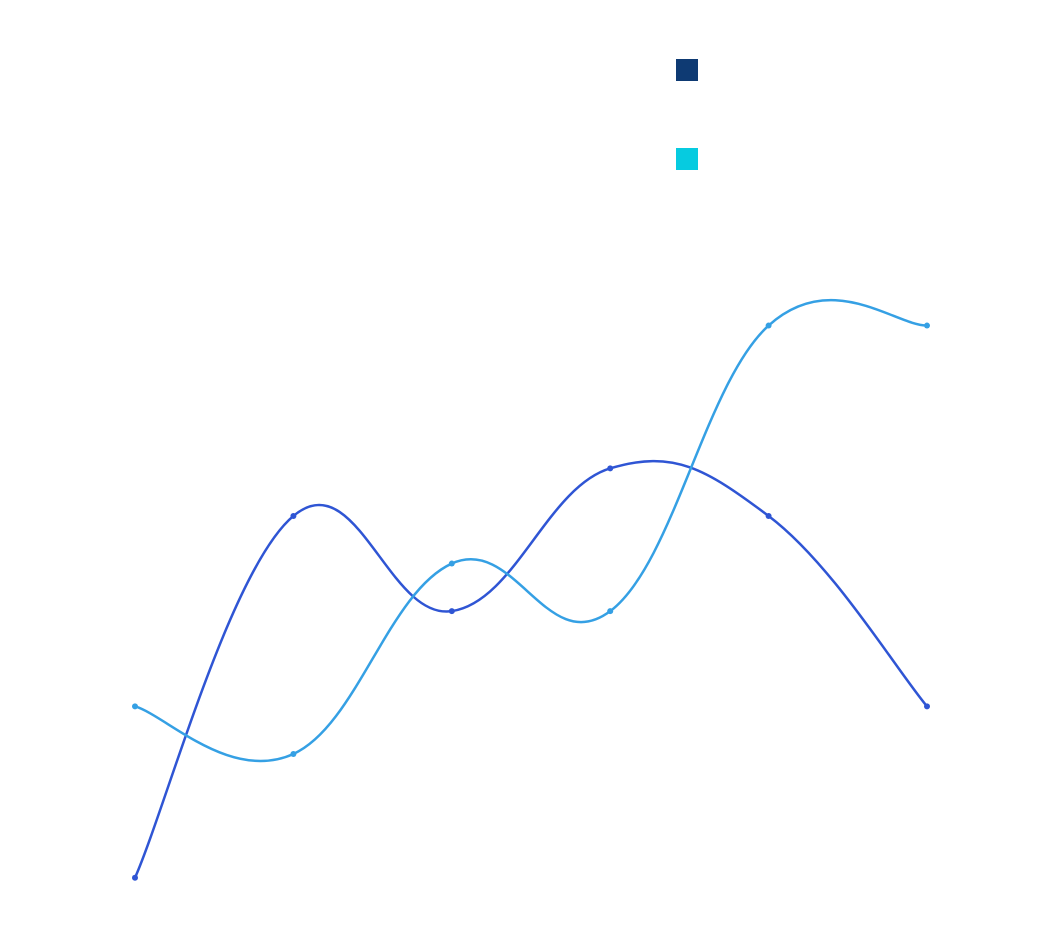 This screenshot has width=1046, height=951. What do you see at coordinates (687, 114) in the screenshot?
I see `legend` at bounding box center [687, 114].